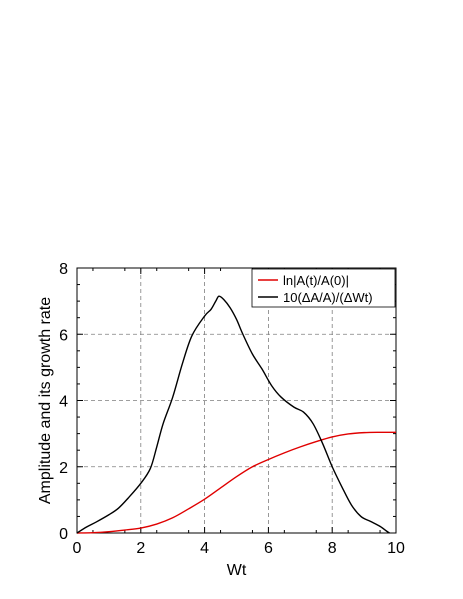 Image resolution: width=463 pixels, height=599 pixels. I want to click on y-tick-labels: 0 2 4 6 8, so click(63, 402).